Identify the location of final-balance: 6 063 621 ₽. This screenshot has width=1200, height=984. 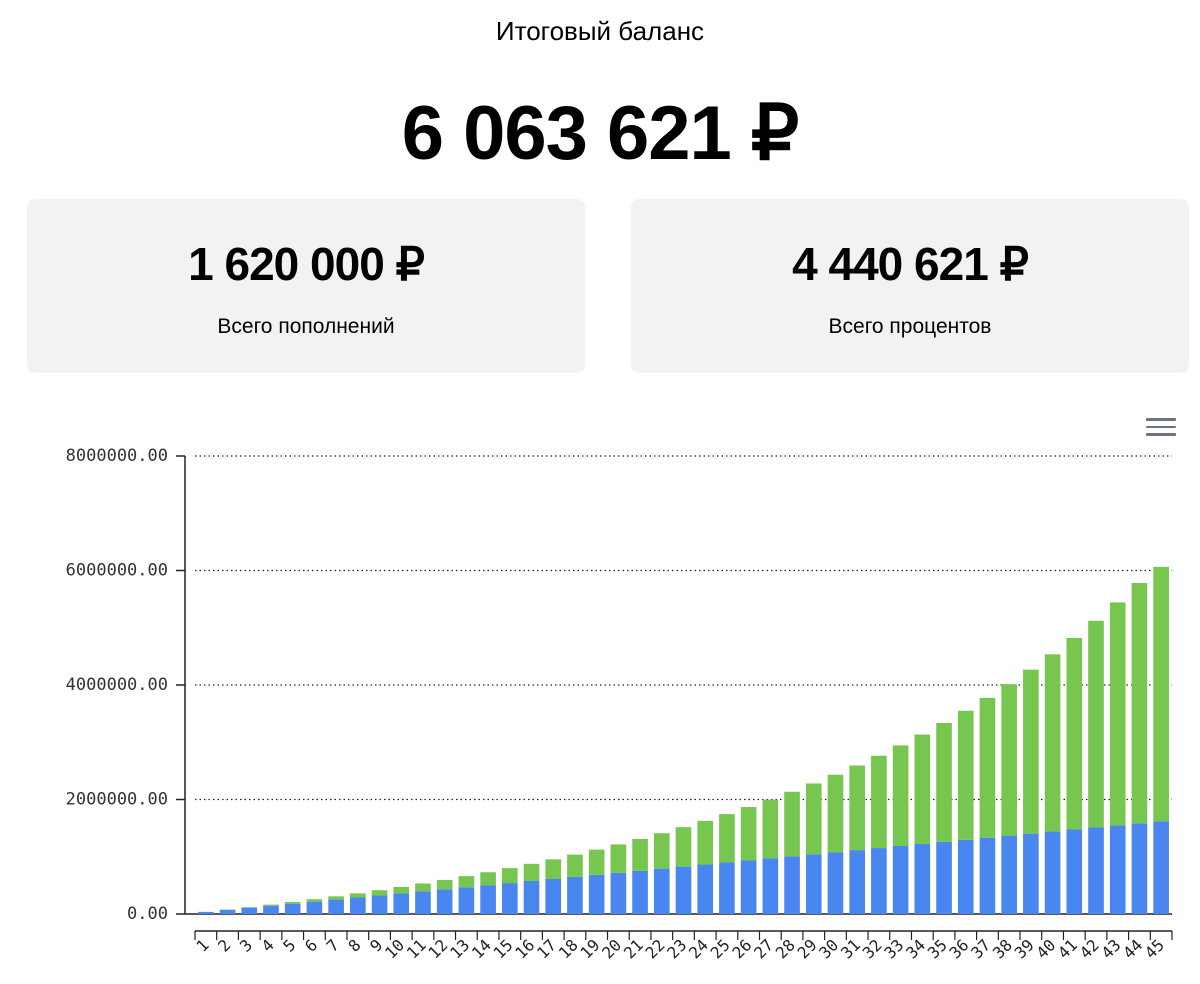
(600, 133).